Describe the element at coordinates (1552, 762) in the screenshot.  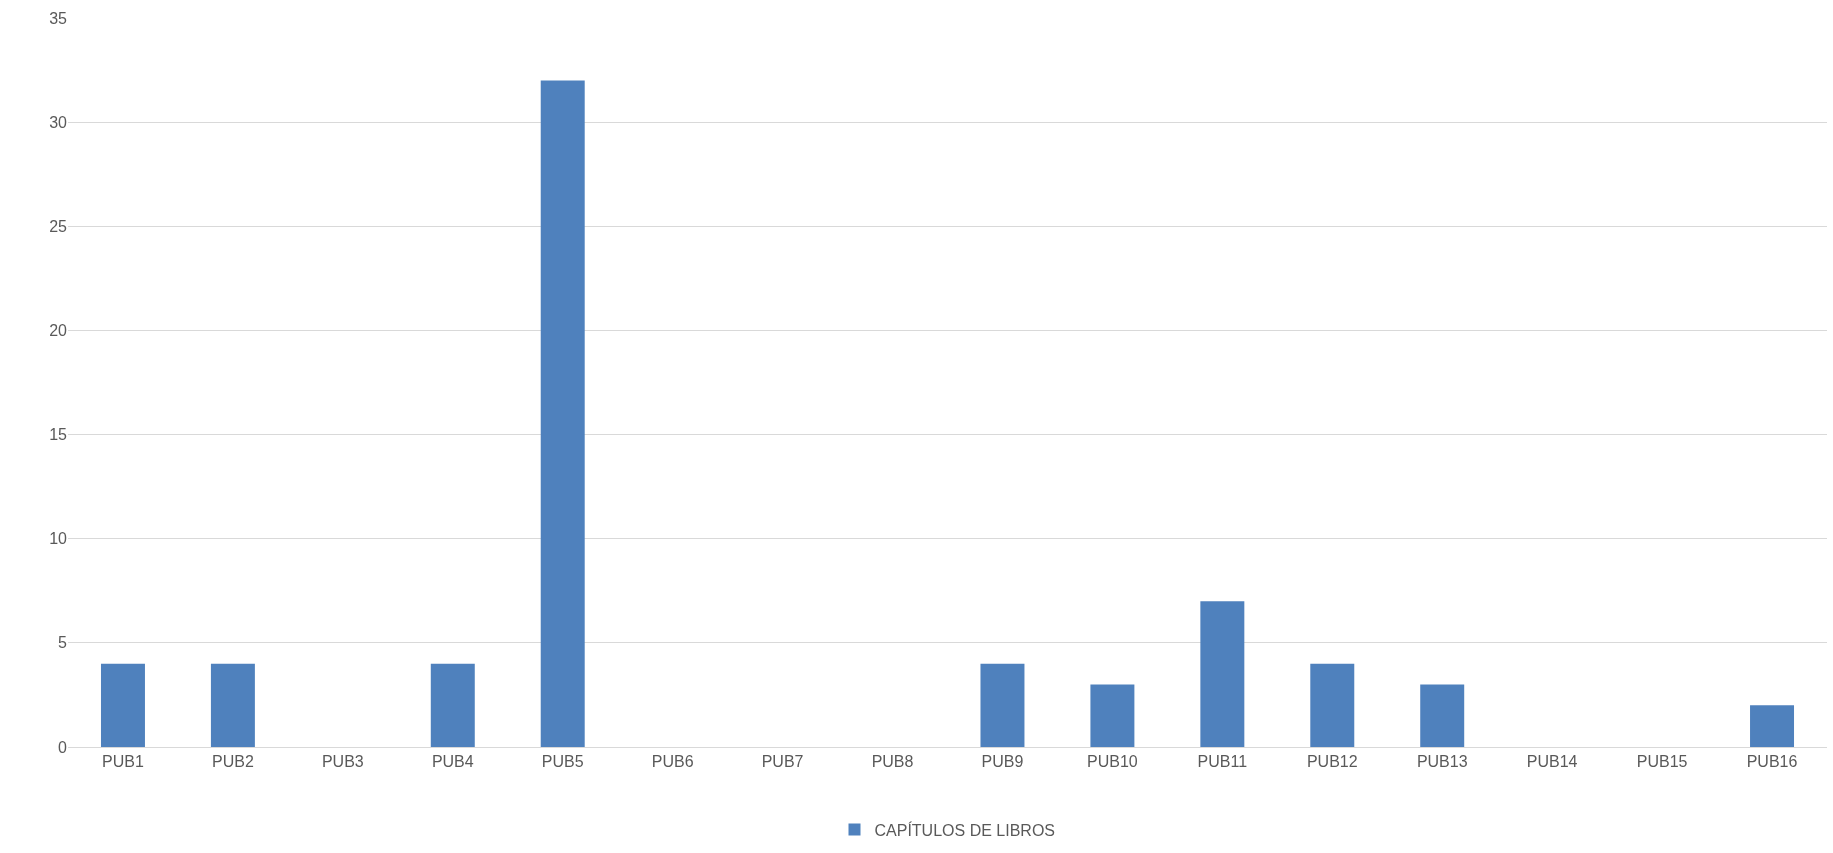
I see `x-tick-label: PUB14` at that location.